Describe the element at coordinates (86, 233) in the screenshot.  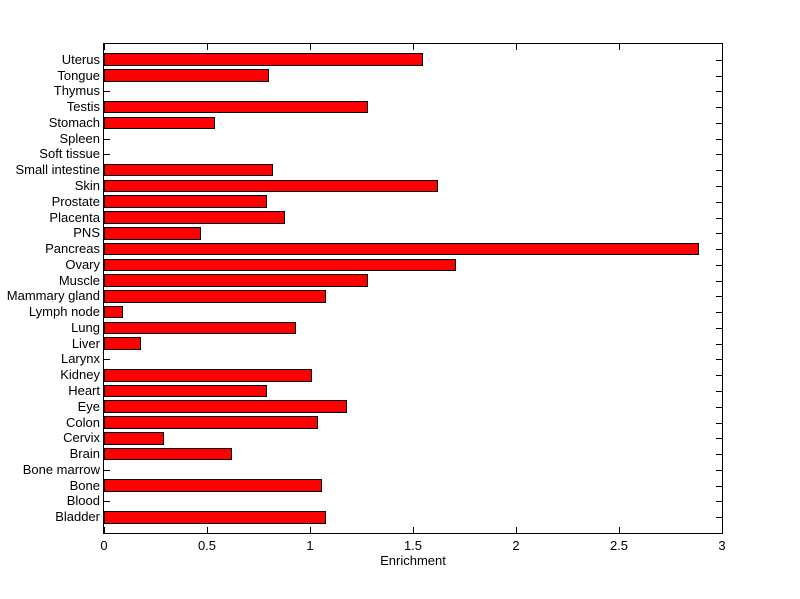
I see `y-tick-label-pns: PNS` at that location.